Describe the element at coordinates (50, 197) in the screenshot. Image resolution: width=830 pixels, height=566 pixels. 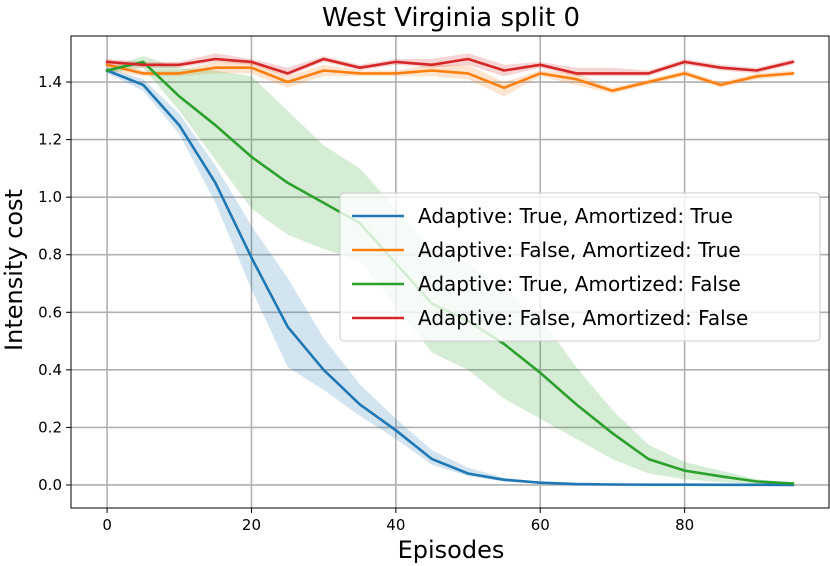
I see `y-tick-label: 1.0` at that location.